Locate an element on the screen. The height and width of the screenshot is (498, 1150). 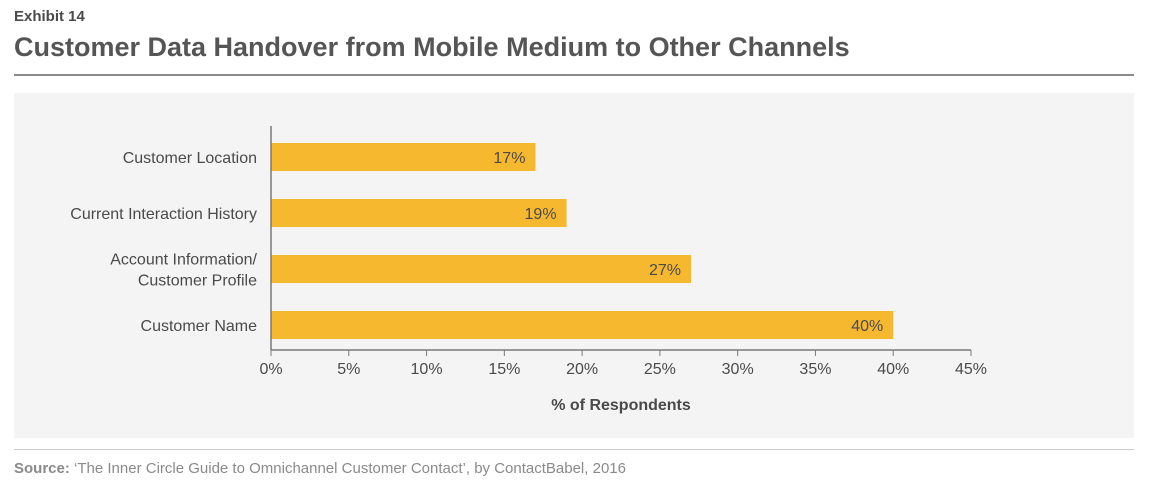
category-label: Account Information/ is located at coordinates (183, 260).